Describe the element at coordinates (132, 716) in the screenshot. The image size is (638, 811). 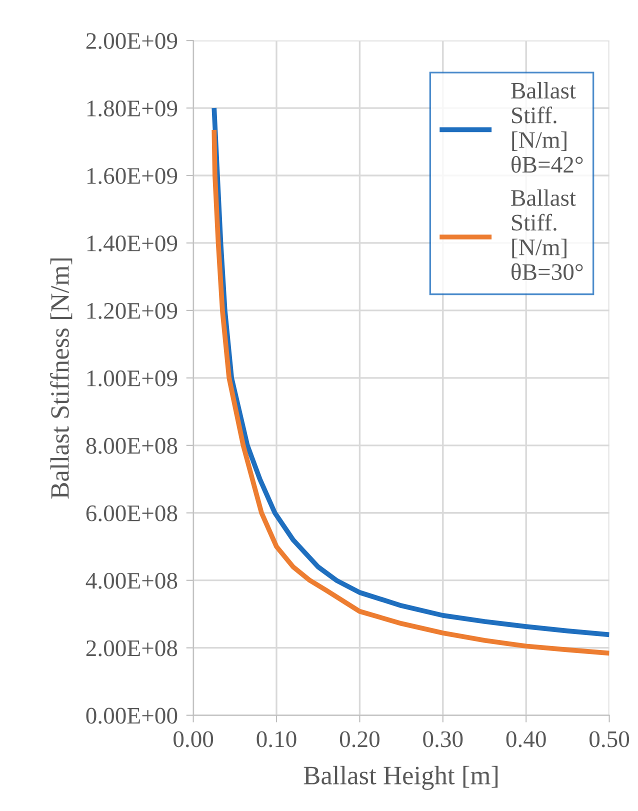
I see `y-tick-label: 0.00E+00` at that location.